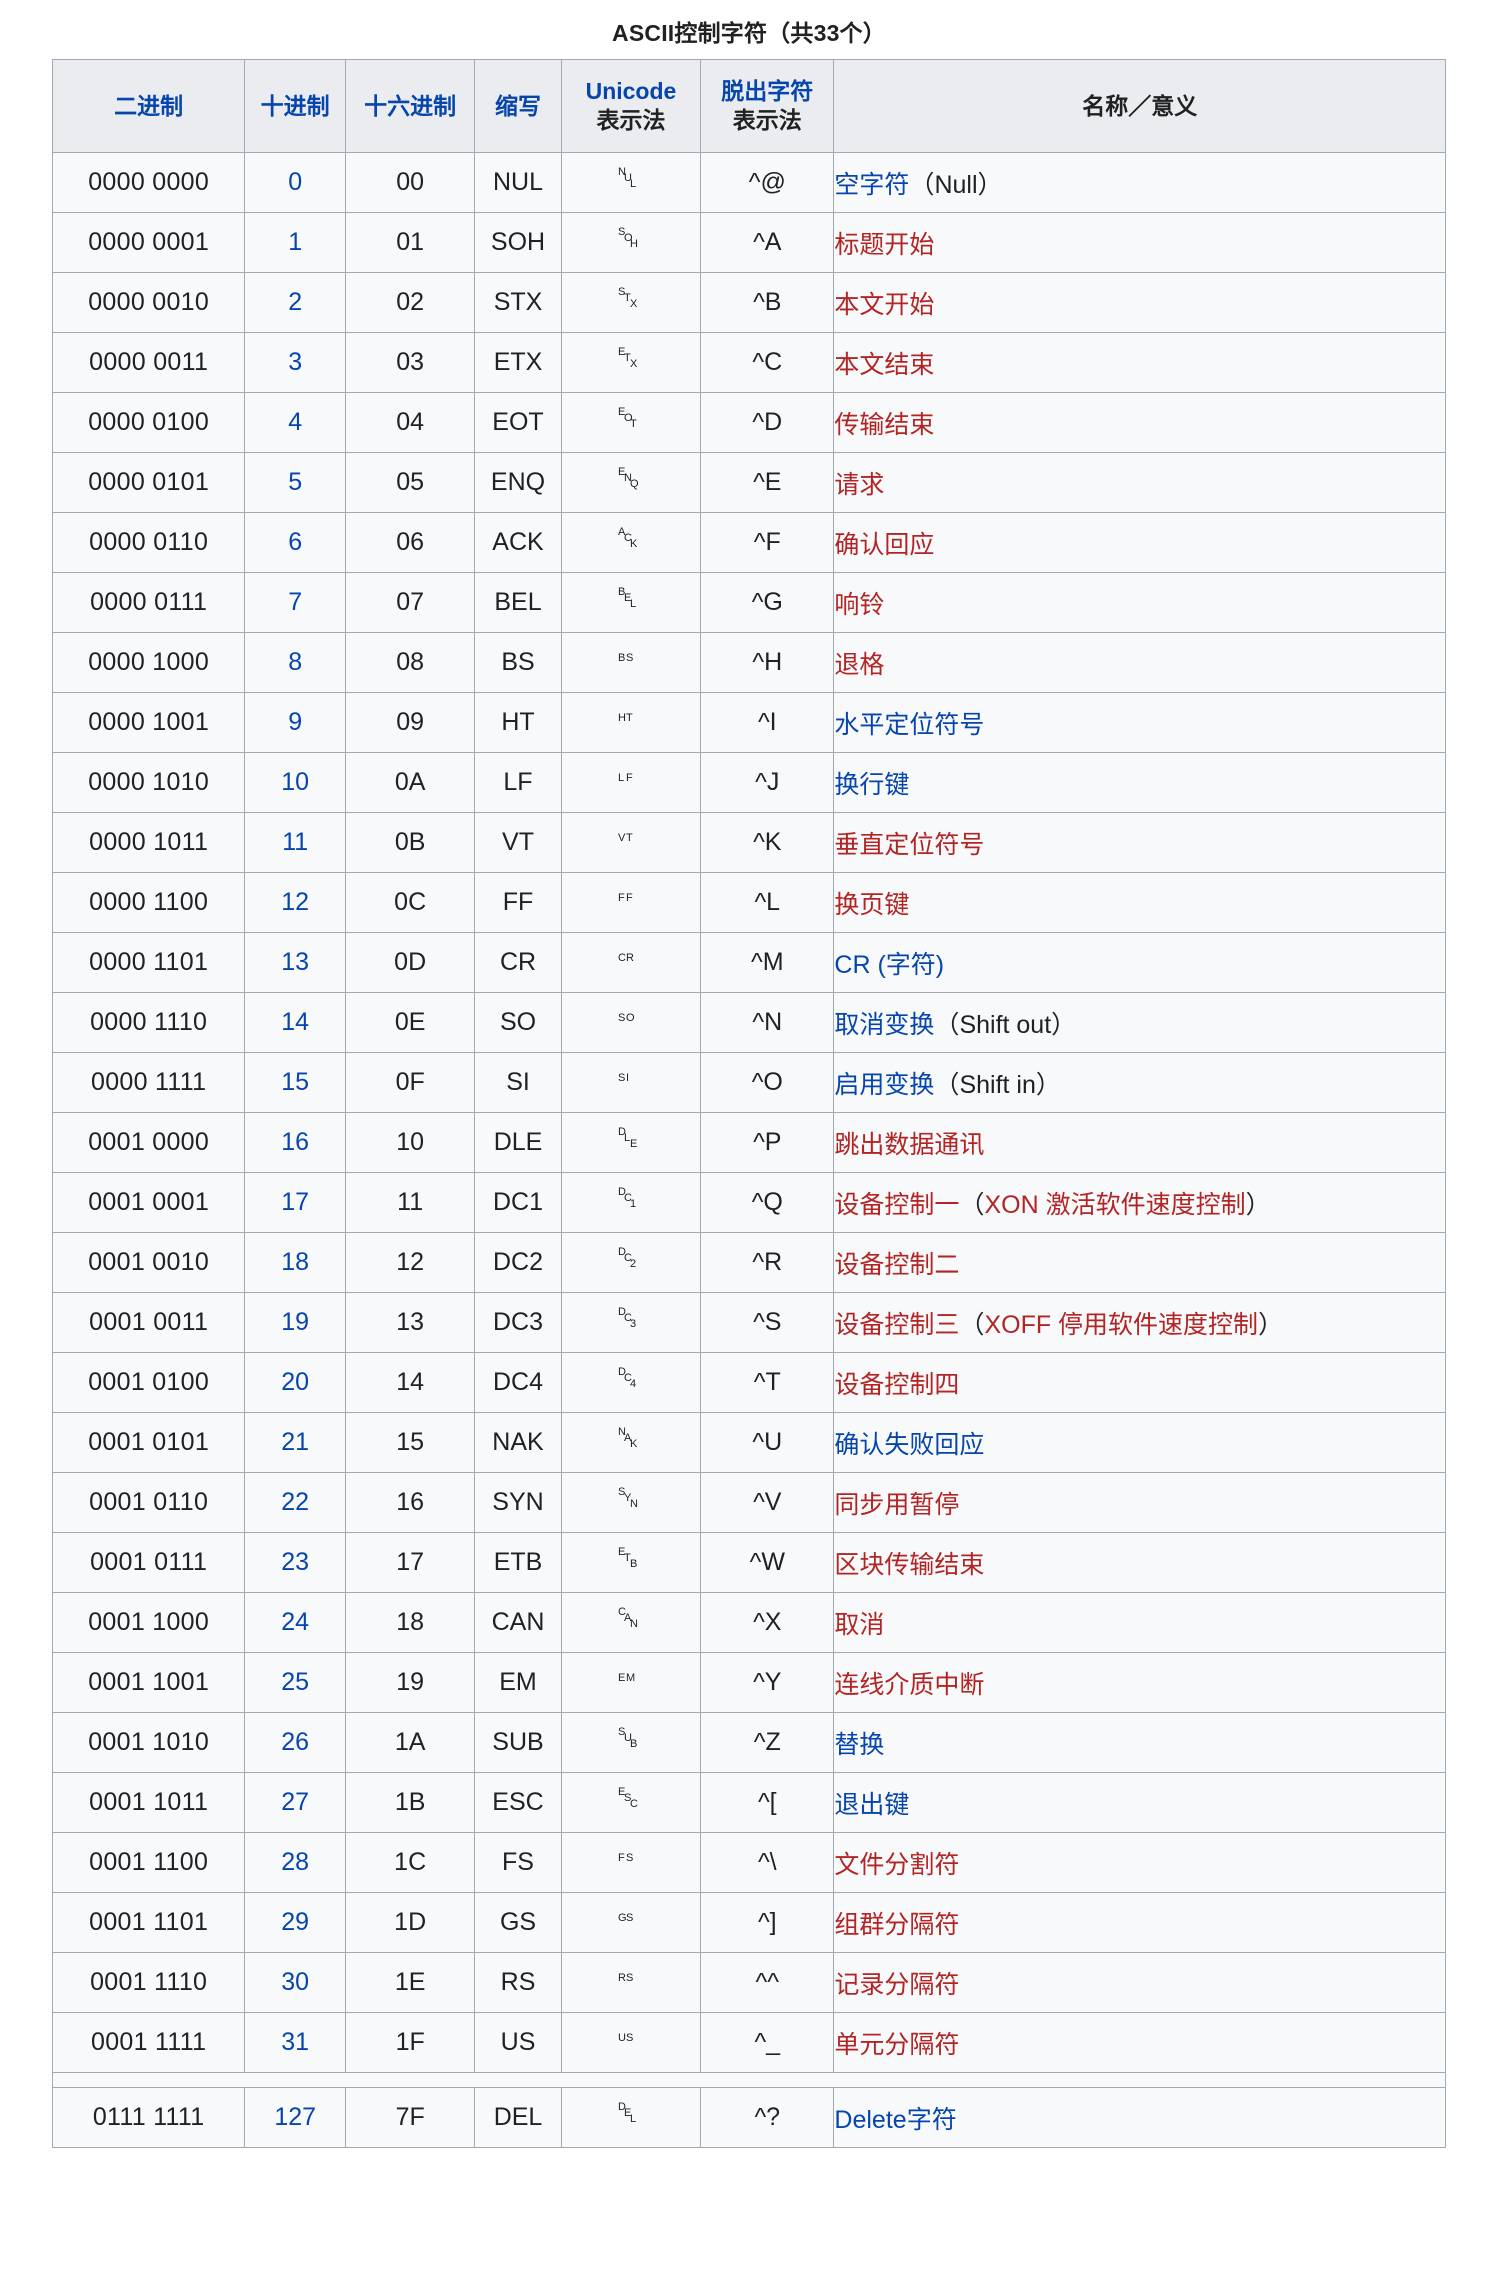 The width and height of the screenshot is (1498, 2272). I want to click on cell-escape-notation: ^O, so click(767, 1082).